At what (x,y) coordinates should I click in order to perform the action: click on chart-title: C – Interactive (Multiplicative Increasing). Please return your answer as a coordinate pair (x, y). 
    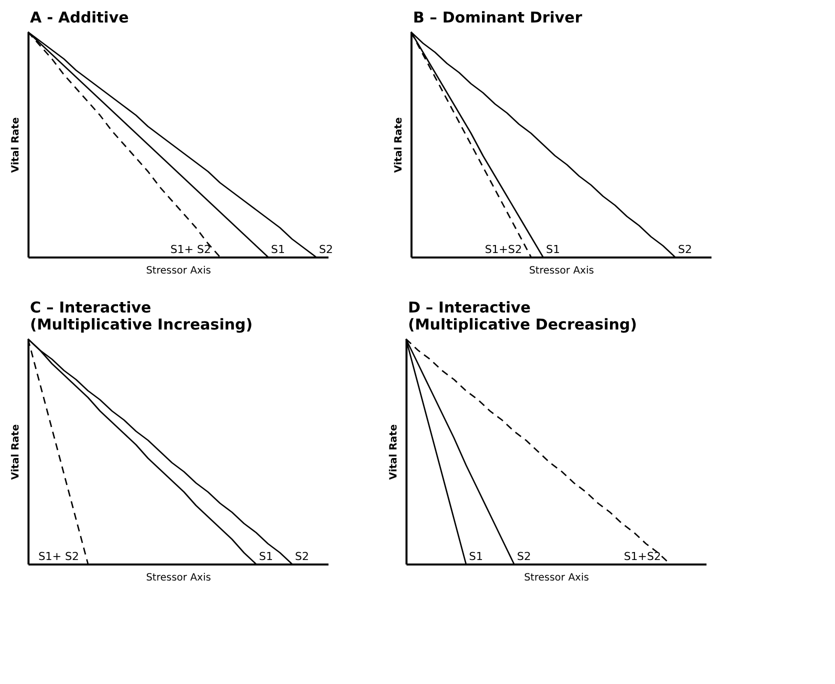
    Looking at the image, I should click on (141, 316).